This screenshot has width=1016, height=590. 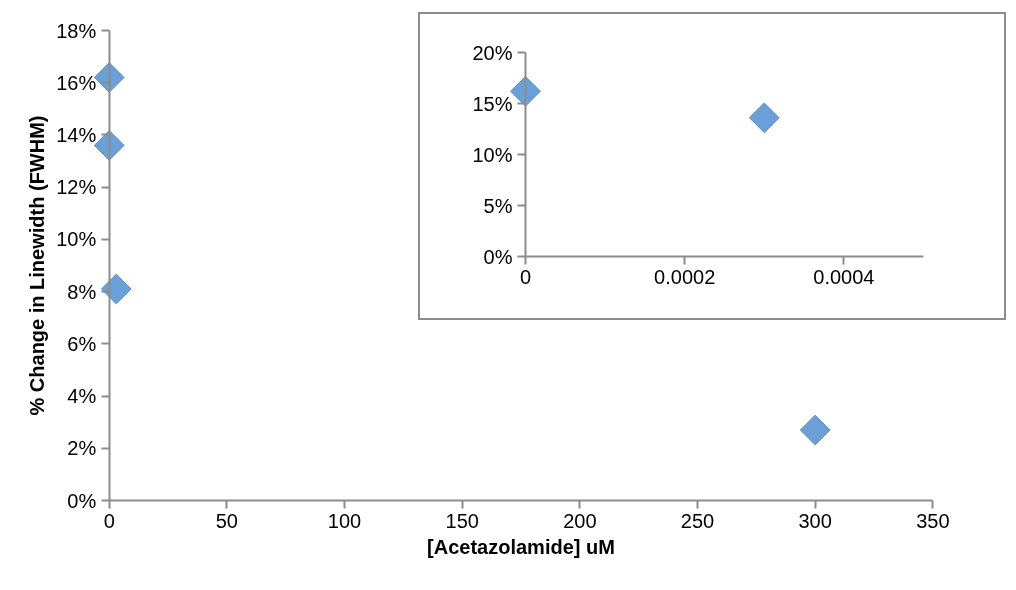 What do you see at coordinates (498, 205) in the screenshot?
I see `y-tick-label: 5%` at bounding box center [498, 205].